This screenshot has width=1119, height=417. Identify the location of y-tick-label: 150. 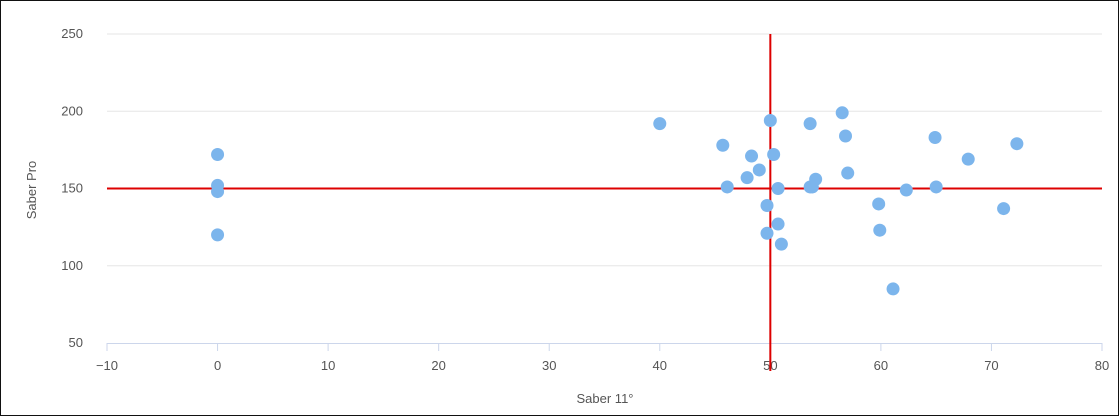
(72, 188).